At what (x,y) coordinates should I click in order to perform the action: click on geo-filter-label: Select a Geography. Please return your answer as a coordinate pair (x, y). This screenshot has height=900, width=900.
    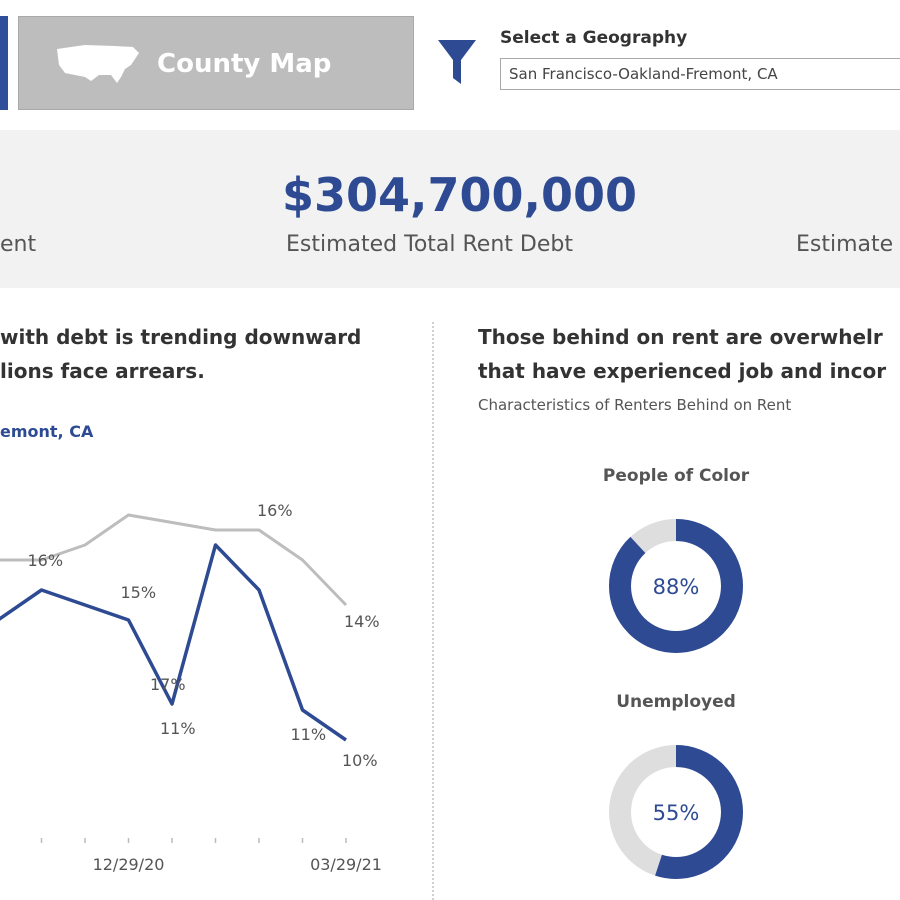
    Looking at the image, I should click on (594, 38).